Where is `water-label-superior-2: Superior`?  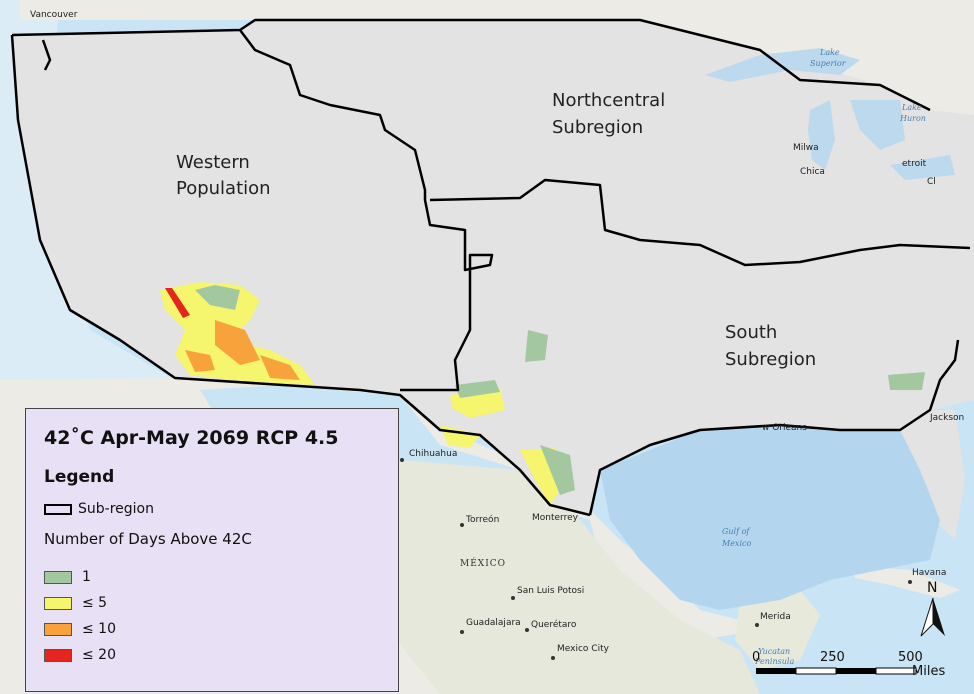
water-label-superior-2: Superior is located at coordinates (828, 63).